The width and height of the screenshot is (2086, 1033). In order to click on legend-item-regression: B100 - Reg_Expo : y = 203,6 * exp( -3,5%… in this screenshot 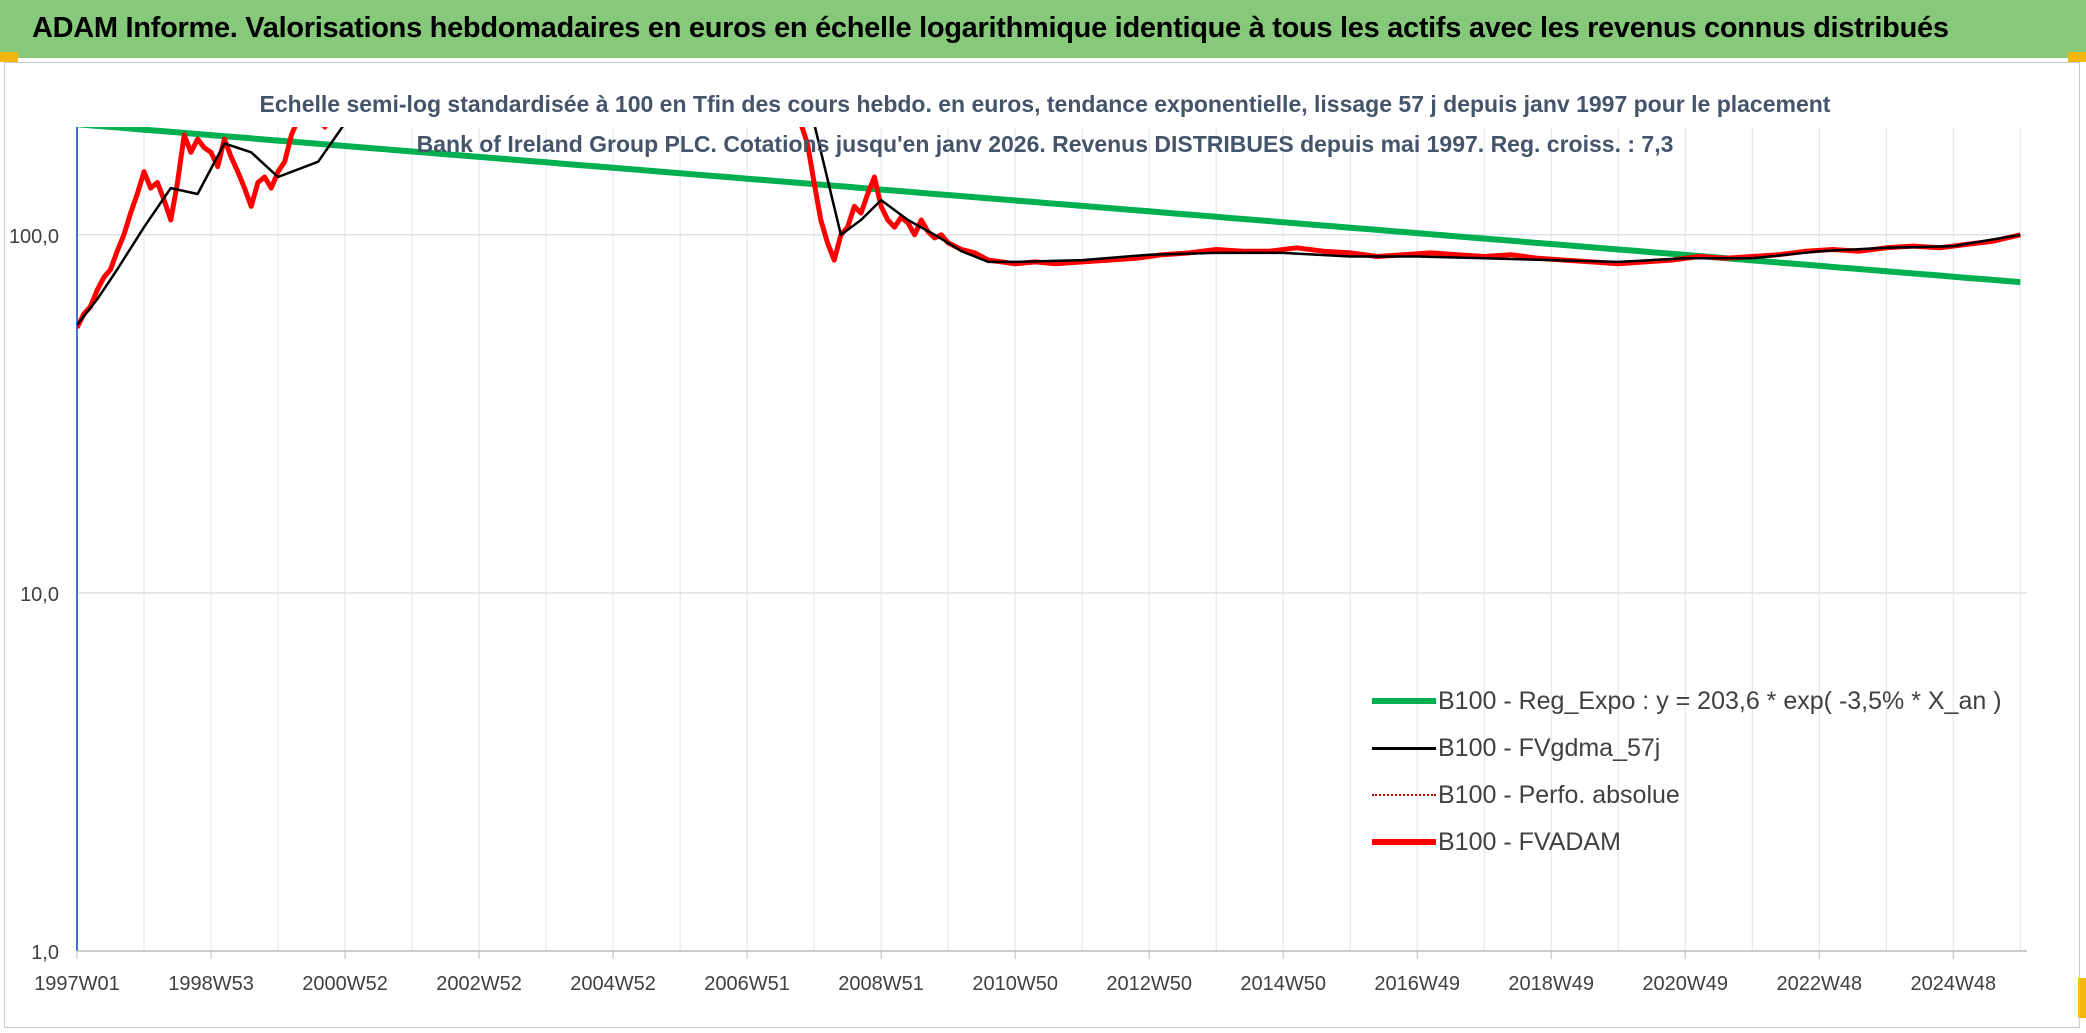, I will do `click(1697, 701)`.